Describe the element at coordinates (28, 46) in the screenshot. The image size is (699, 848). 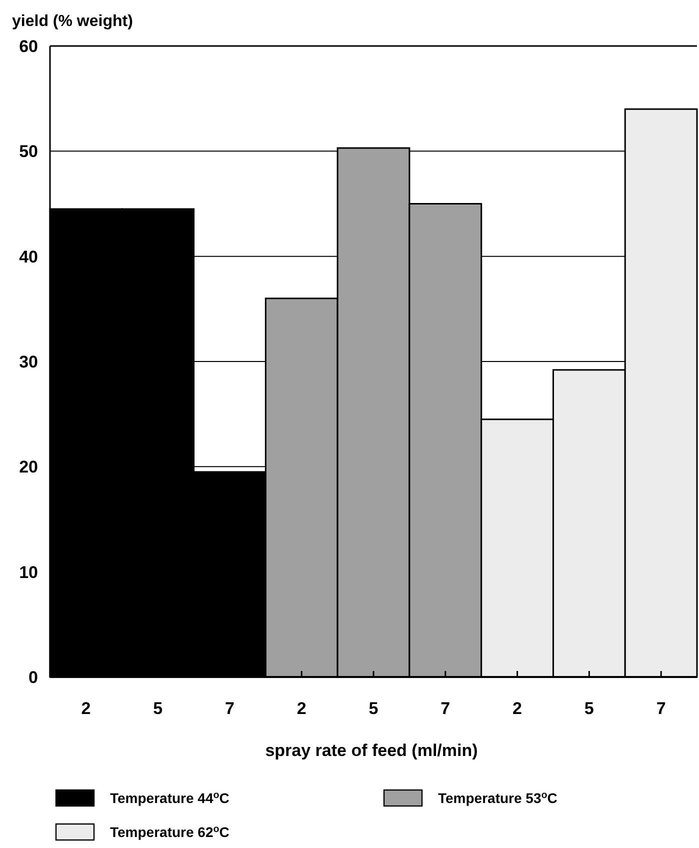
I see `y-tick-label: 60` at that location.